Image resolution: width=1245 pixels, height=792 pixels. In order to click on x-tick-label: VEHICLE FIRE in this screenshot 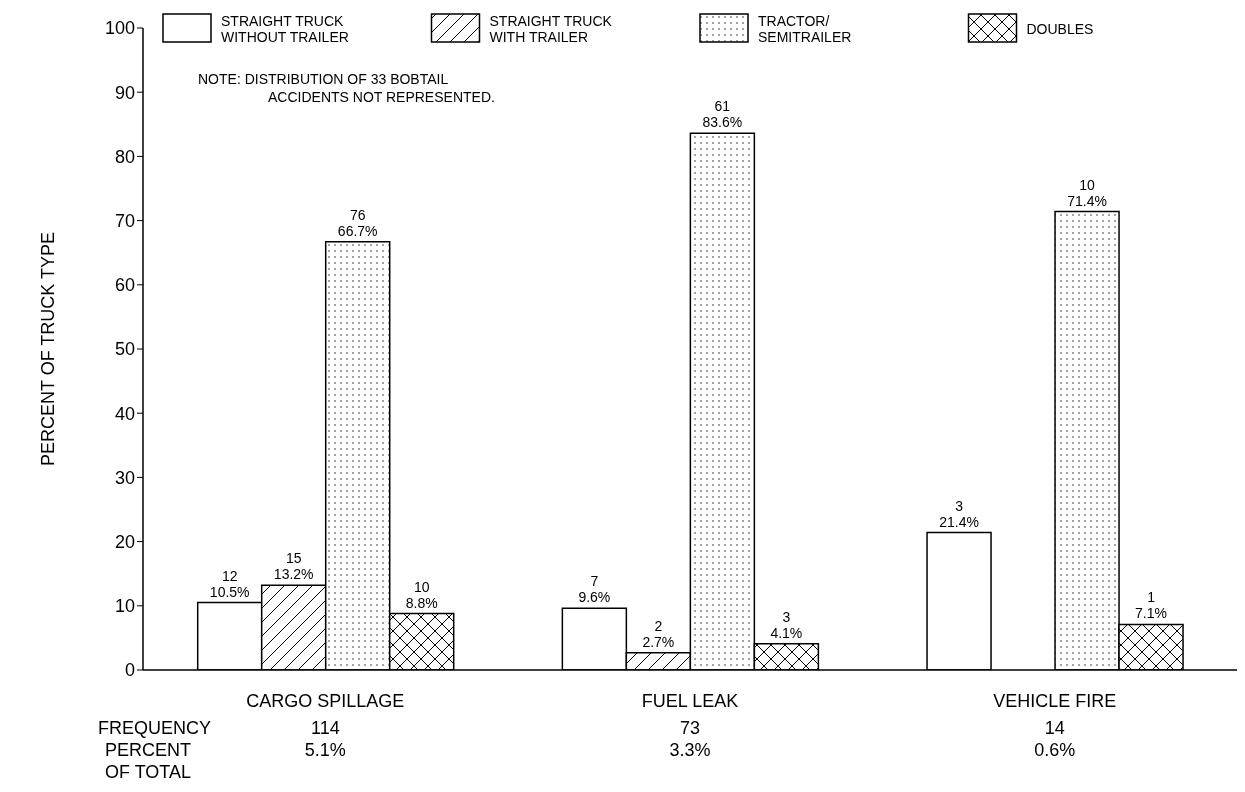, I will do `click(1055, 700)`.